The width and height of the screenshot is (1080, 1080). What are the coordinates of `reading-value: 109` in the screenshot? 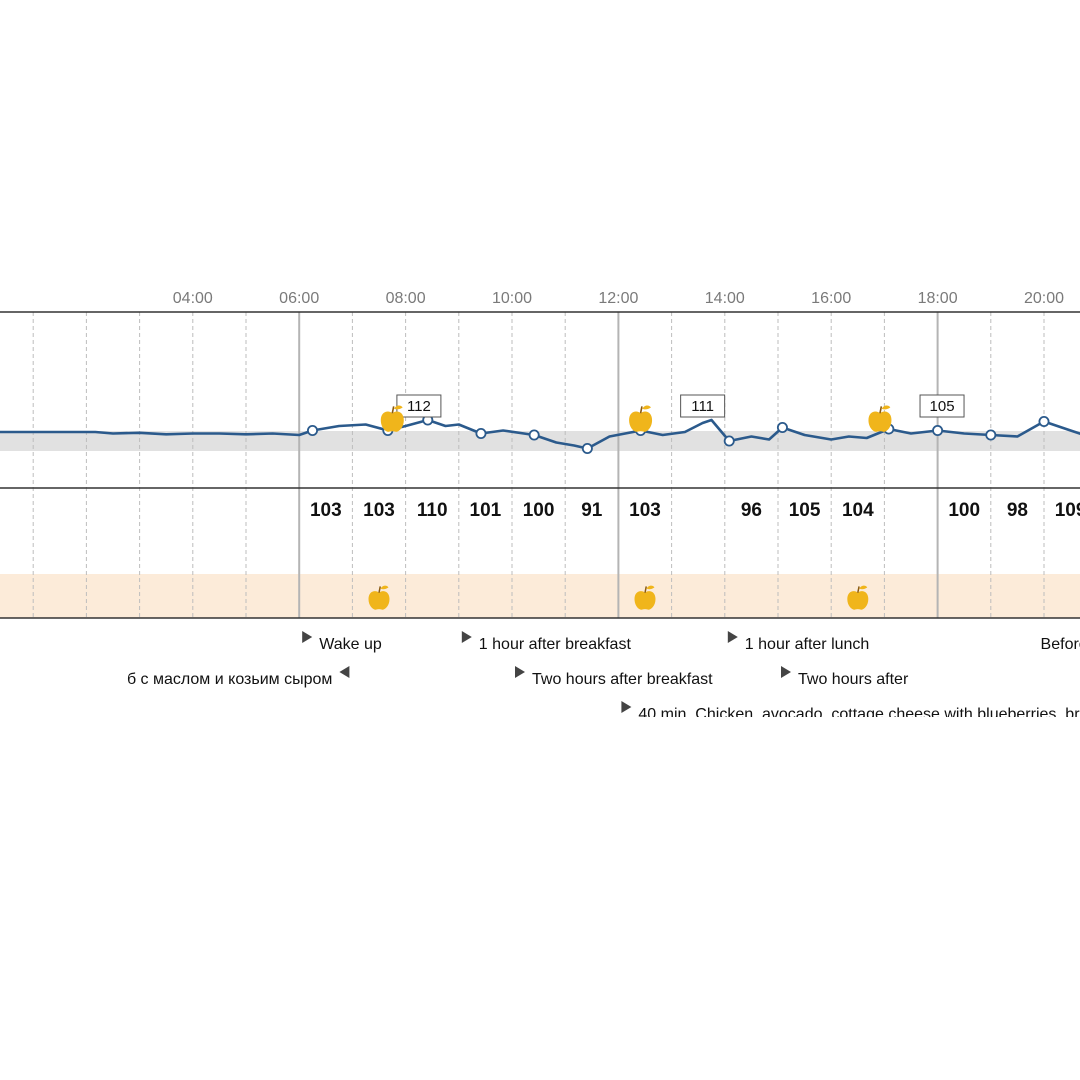 It's located at (1067, 510).